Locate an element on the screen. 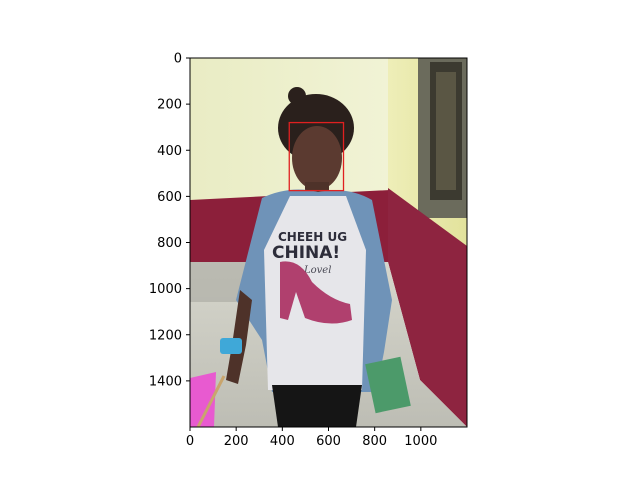  shirt-text-1: CHEEH UG is located at coordinates (312, 237).